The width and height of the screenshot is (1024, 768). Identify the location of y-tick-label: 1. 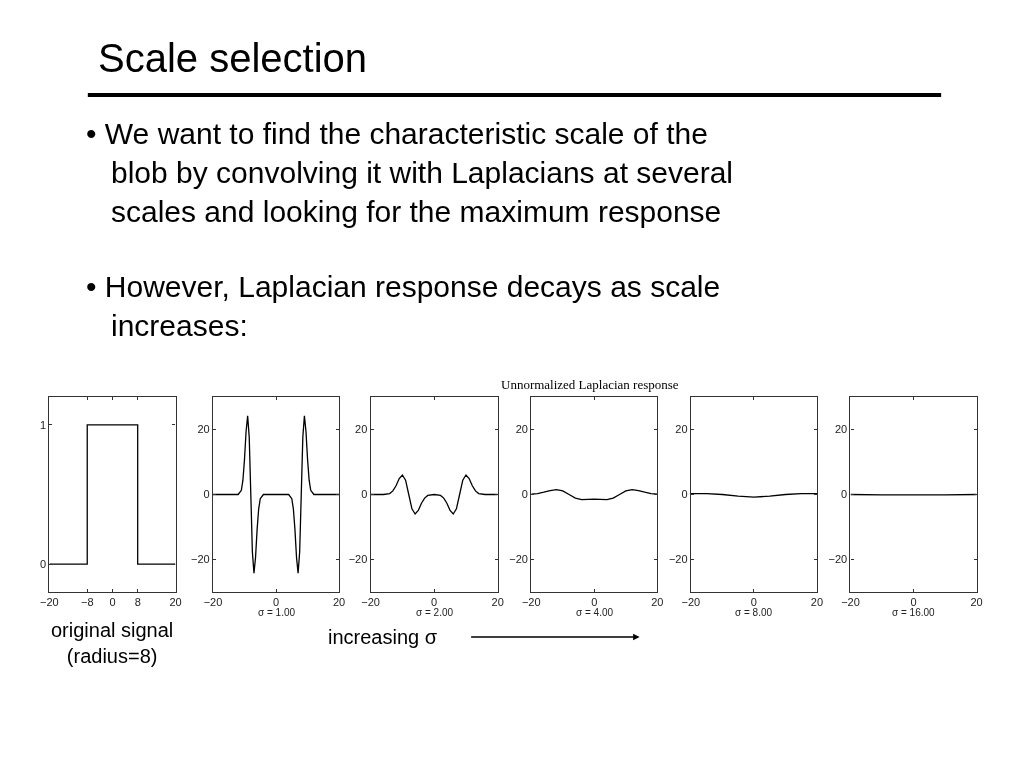
(43, 424).